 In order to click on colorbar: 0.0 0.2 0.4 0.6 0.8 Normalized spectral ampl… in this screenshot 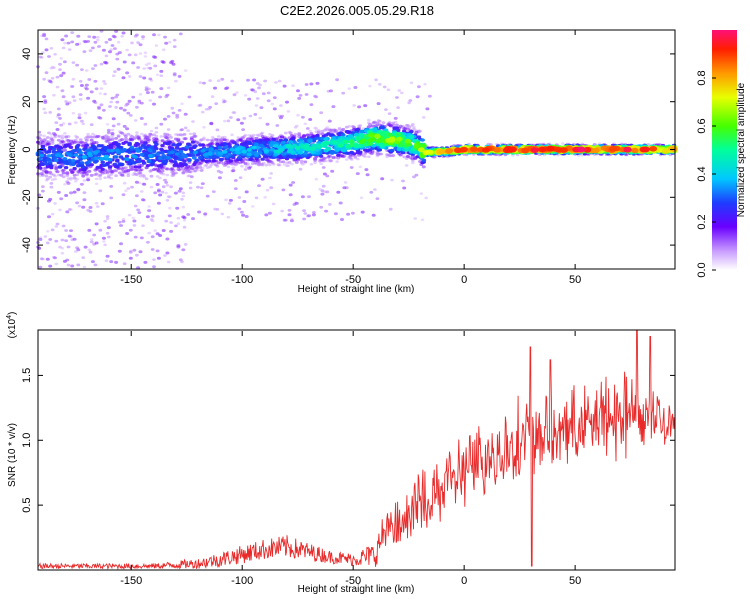, I will do `click(721, 154)`.